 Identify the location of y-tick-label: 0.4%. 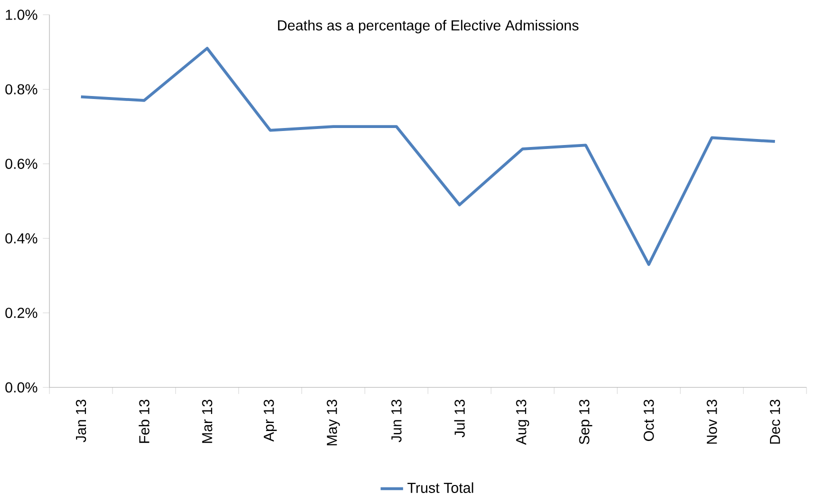
(21, 238).